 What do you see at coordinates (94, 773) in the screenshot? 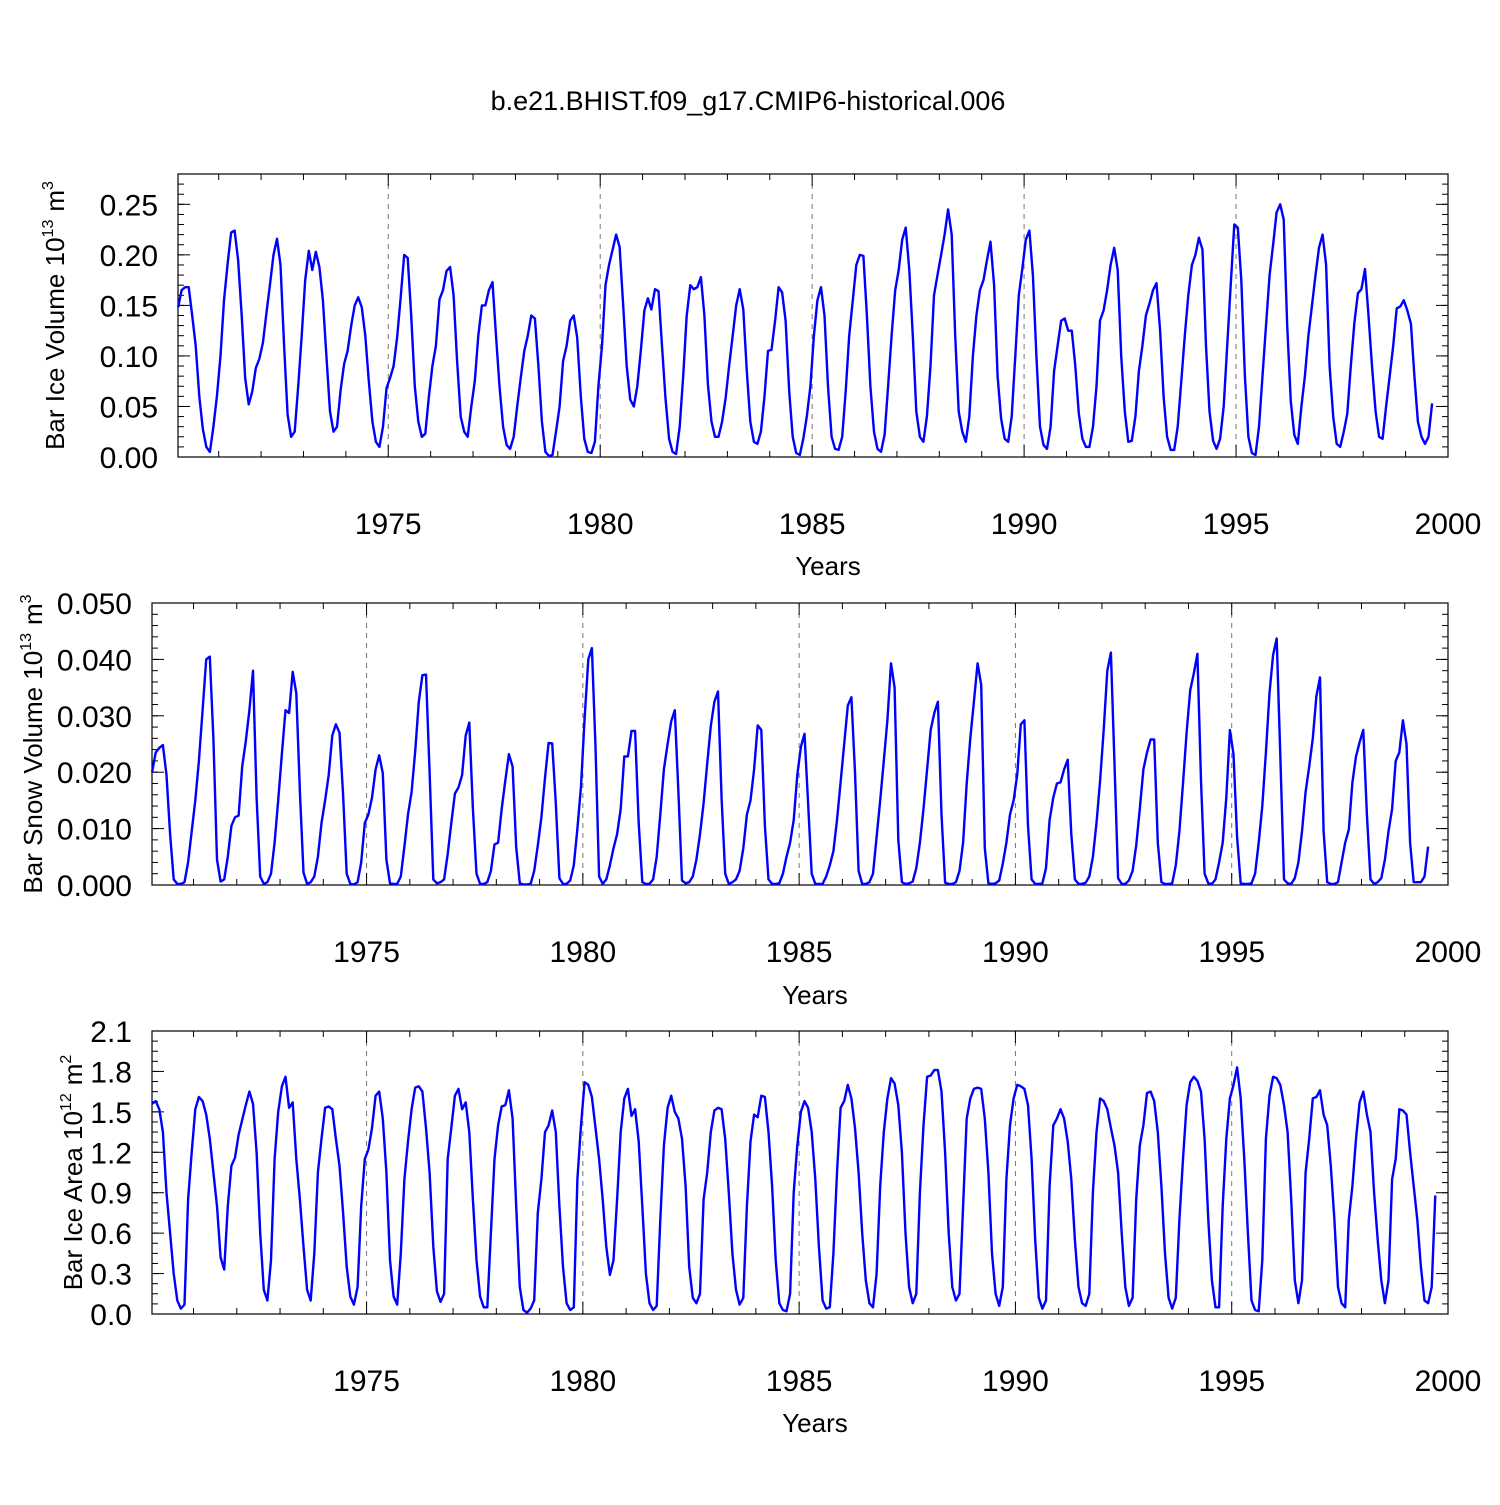
I see `y-tick-label: 0.020` at bounding box center [94, 773].